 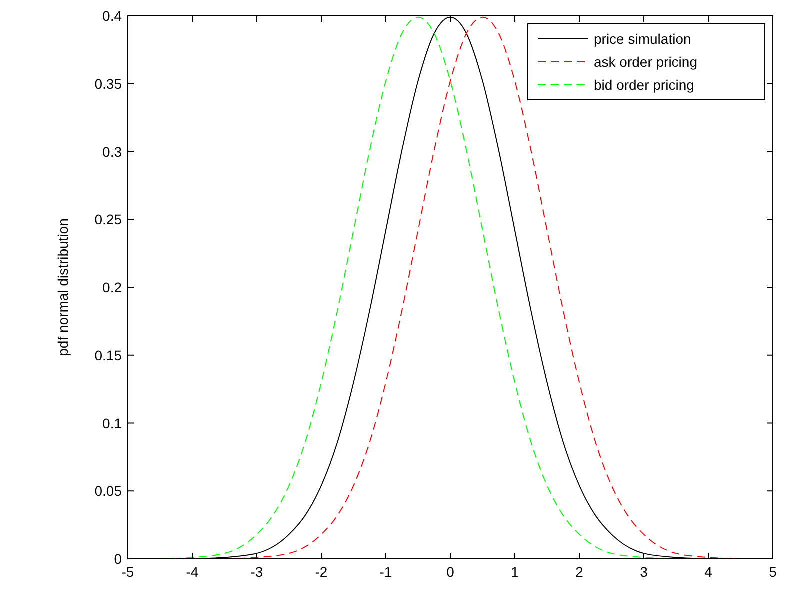 I want to click on x-tick-label: -1, so click(x=386, y=572).